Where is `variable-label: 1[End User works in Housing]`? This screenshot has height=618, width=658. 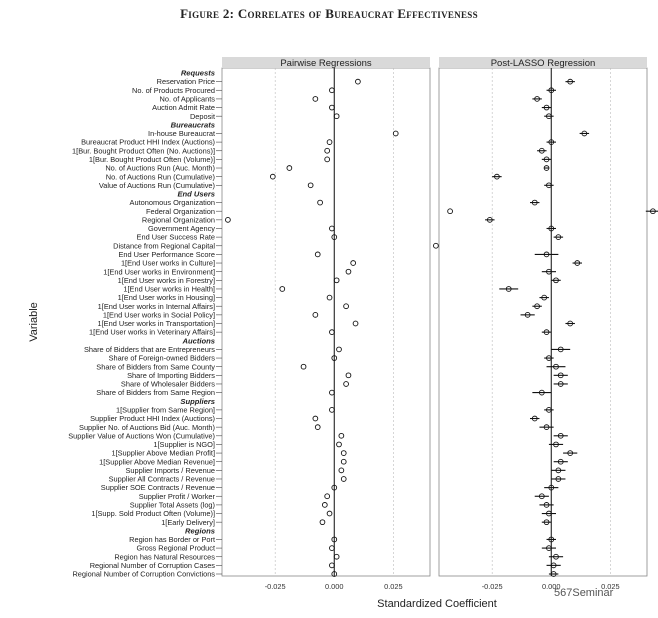 variable-label: 1[End User works in Housing] is located at coordinates (166, 297).